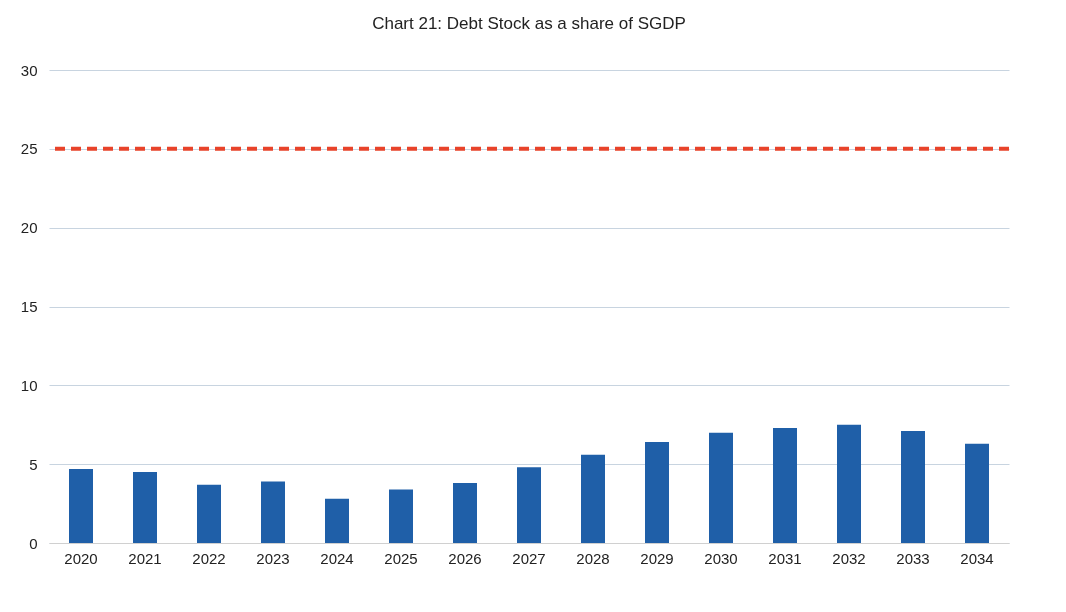 This screenshot has height=612, width=1066. Describe the element at coordinates (337, 558) in the screenshot. I see `x-tick-label: 2024` at that location.